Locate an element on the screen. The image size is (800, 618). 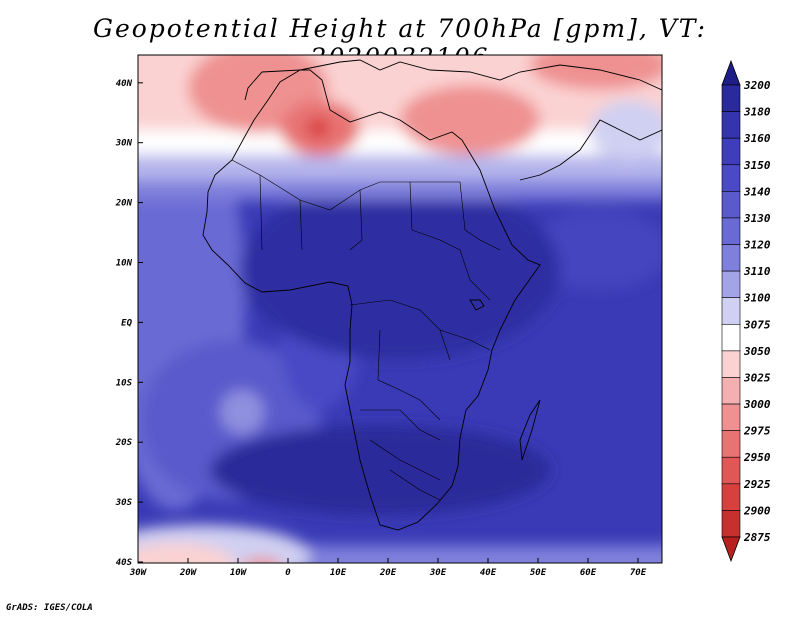
colorbar-label: 3180 is located at coordinates (757, 112).